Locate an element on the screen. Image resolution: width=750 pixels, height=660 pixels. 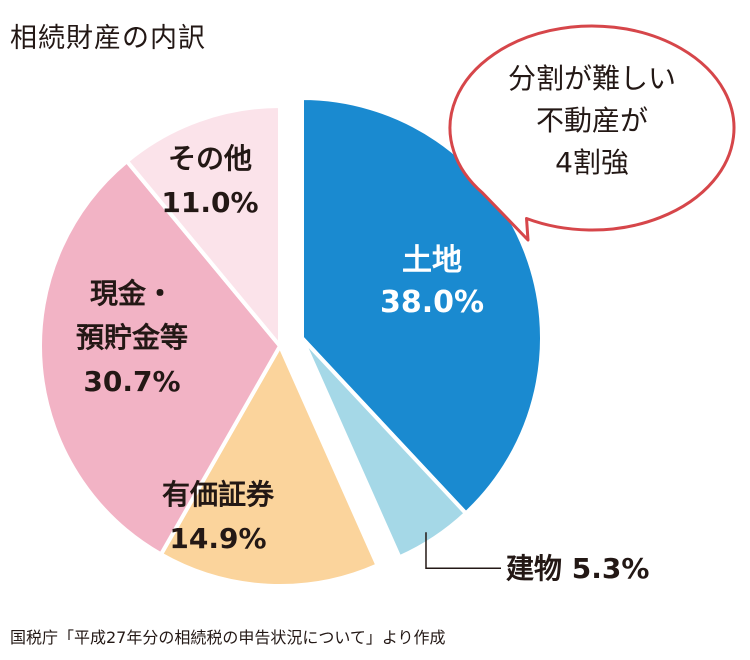
source-note: 国税庁「平成27年分の相続税の申告状況について」より作成 is located at coordinates (228, 637).